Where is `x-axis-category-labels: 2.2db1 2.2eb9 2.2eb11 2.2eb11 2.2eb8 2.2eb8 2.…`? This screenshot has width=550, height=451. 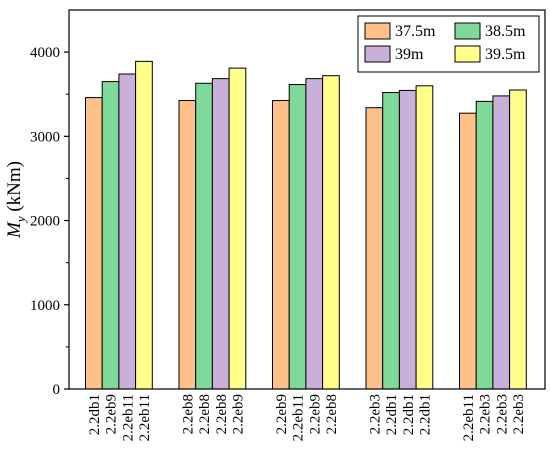
x-axis-category-labels: 2.2db1 2.2eb9 2.2eb11 2.2eb11 2.2eb8 2.2eb8 2.… is located at coordinates (307, 417).